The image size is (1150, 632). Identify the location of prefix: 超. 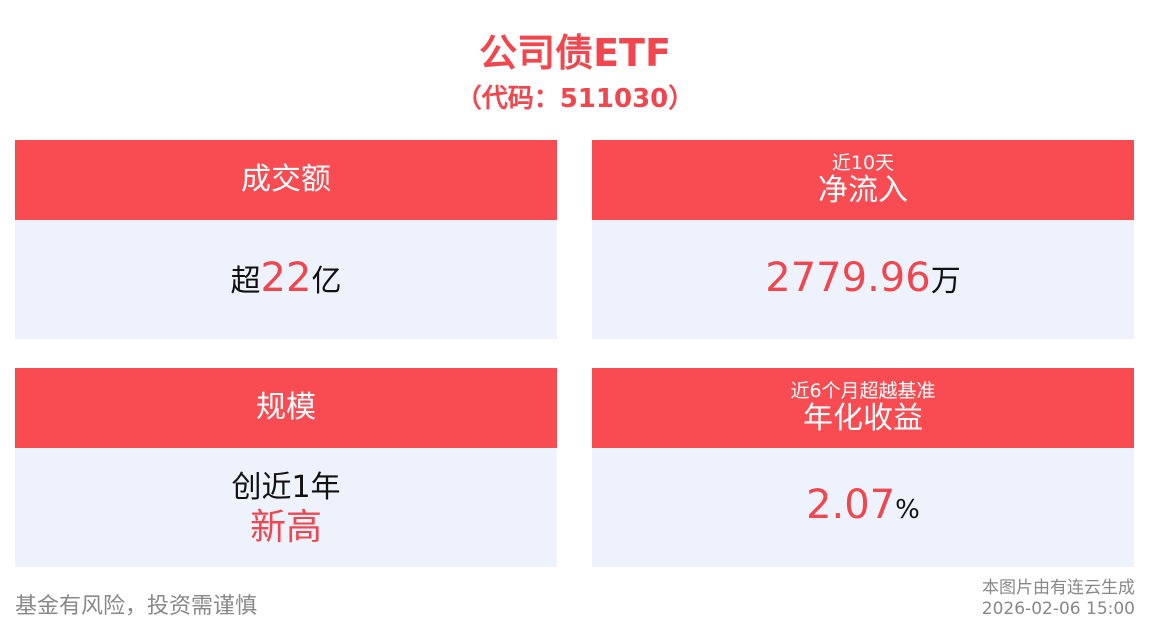
(245, 281).